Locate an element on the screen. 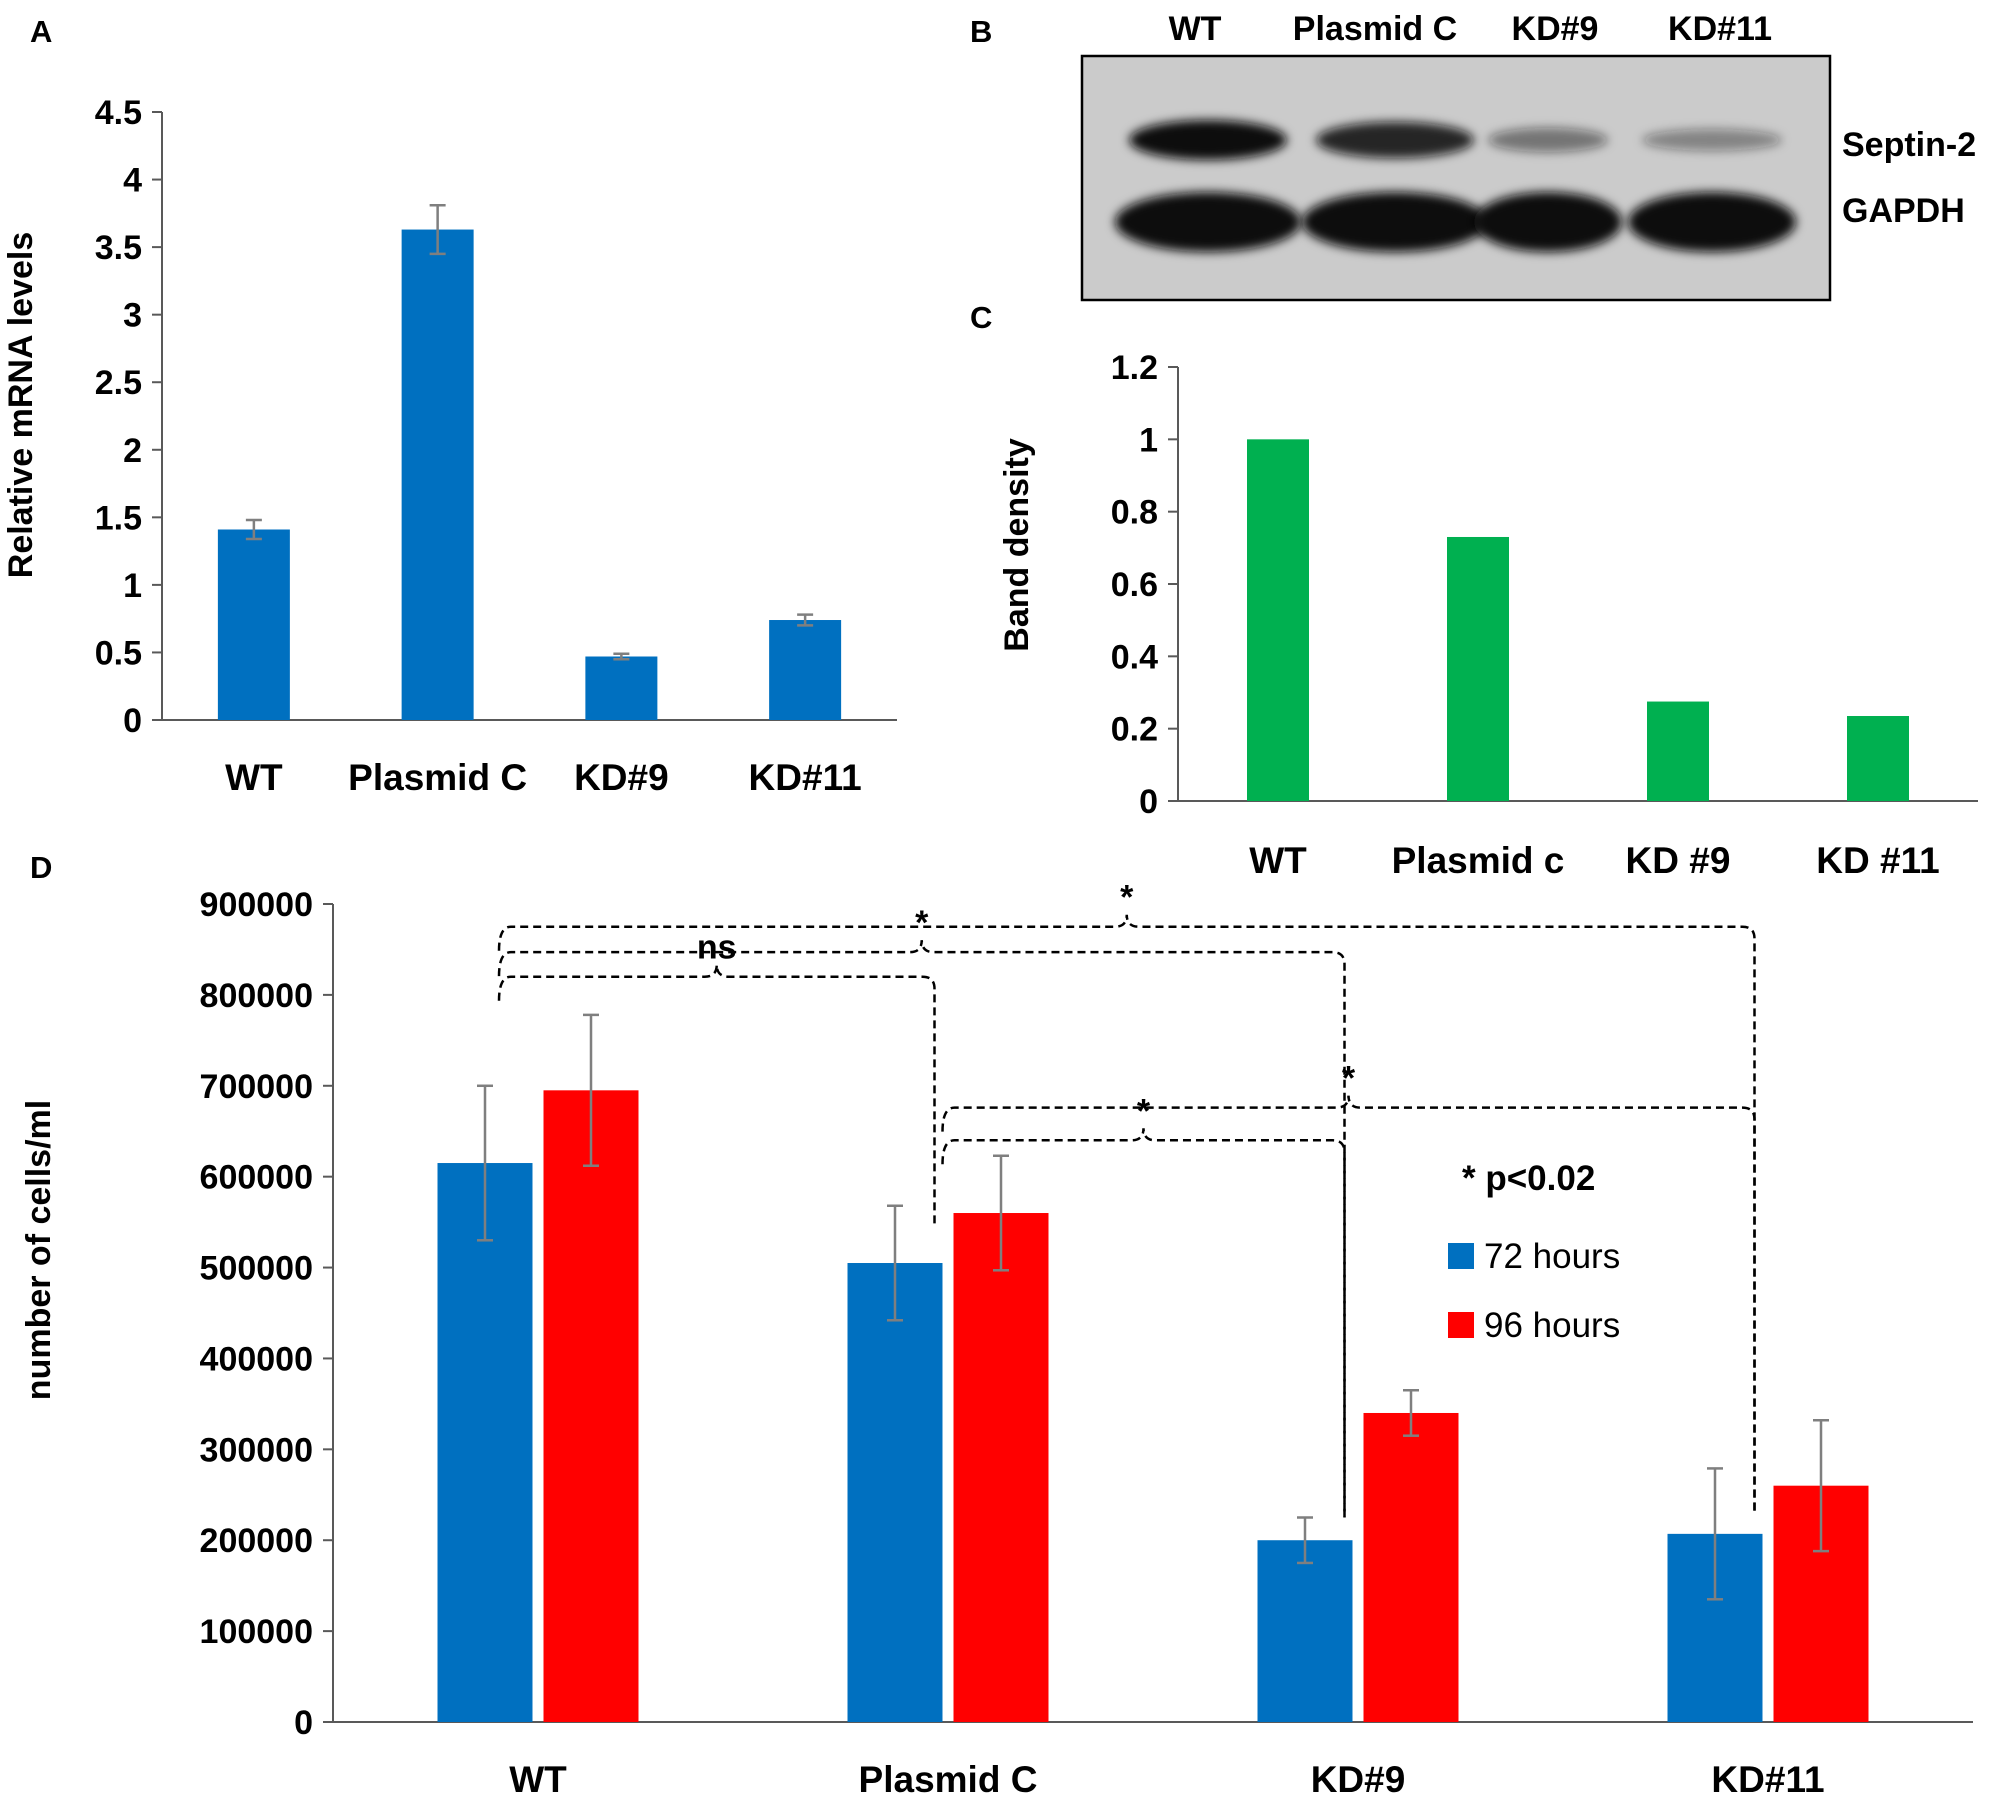 Image resolution: width=2000 pixels, height=1796 pixels. western-blot-bands is located at coordinates (1455, 186).